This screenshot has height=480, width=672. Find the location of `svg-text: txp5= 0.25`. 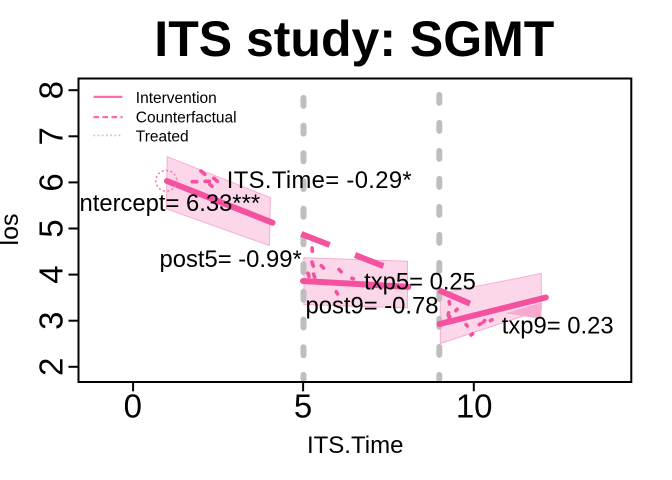

svg-text: txp5= 0.25 is located at coordinates (420, 281).